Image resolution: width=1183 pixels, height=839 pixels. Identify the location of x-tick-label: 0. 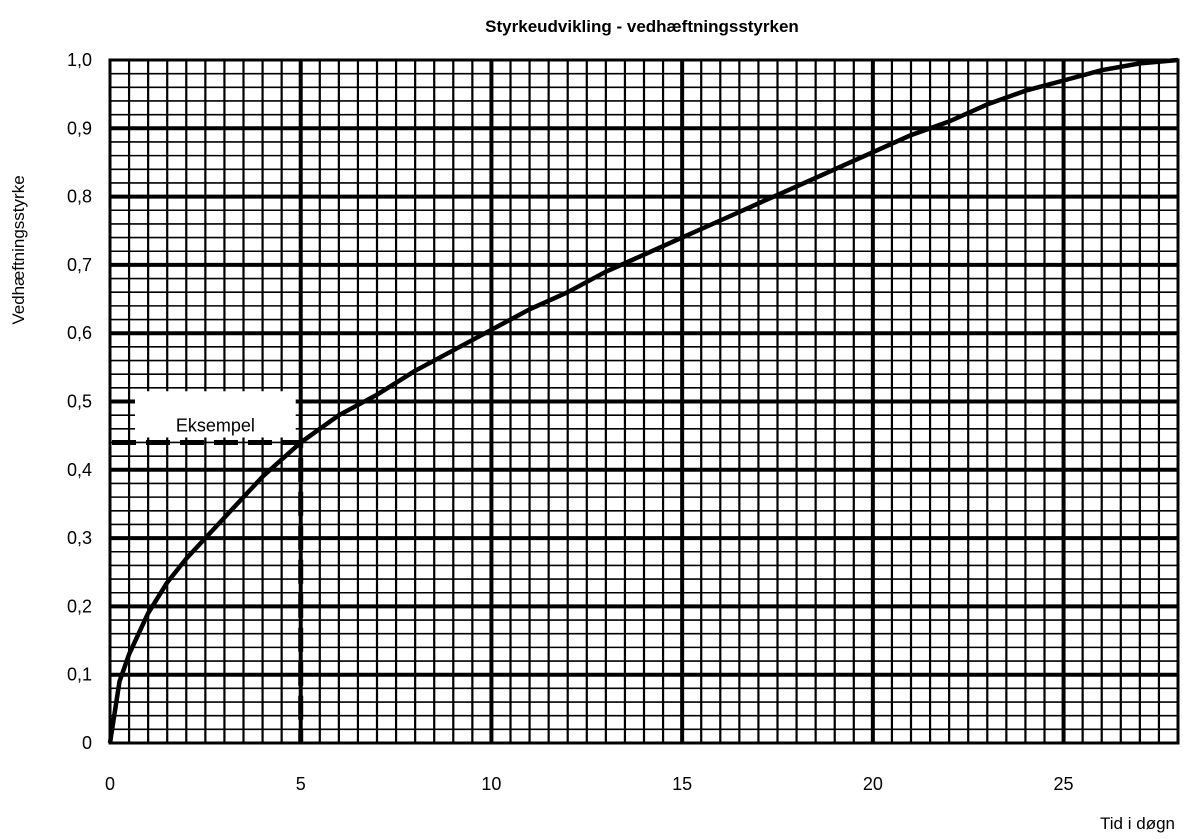
(110, 784).